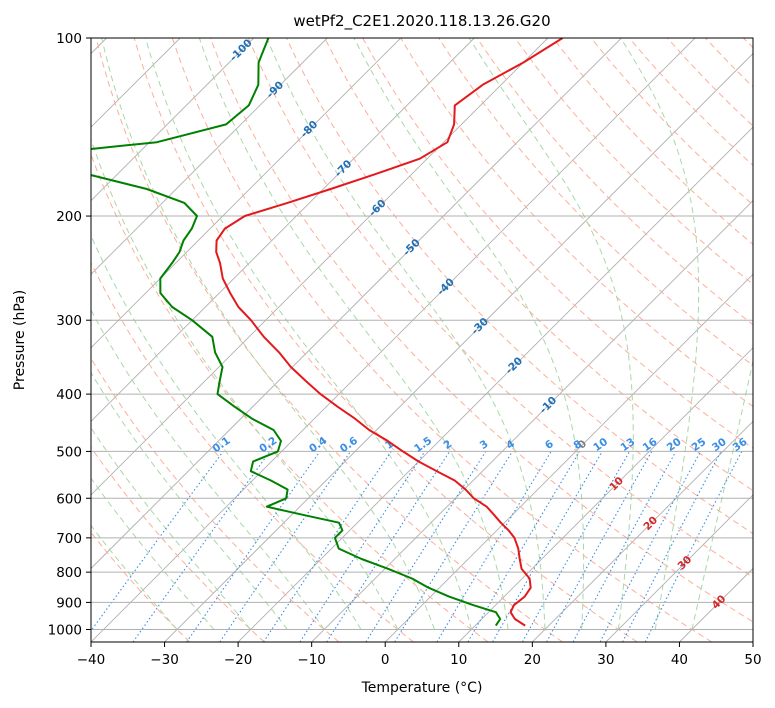  I want to click on y-tick-label: 600, so click(69, 499).